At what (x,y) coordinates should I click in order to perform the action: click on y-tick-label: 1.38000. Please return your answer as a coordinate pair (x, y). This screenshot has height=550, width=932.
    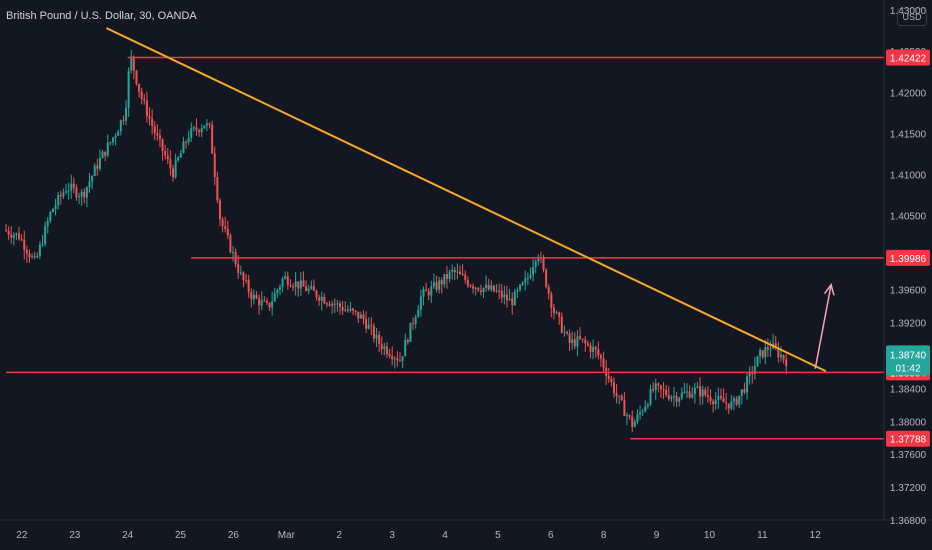
    Looking at the image, I should click on (908, 422).